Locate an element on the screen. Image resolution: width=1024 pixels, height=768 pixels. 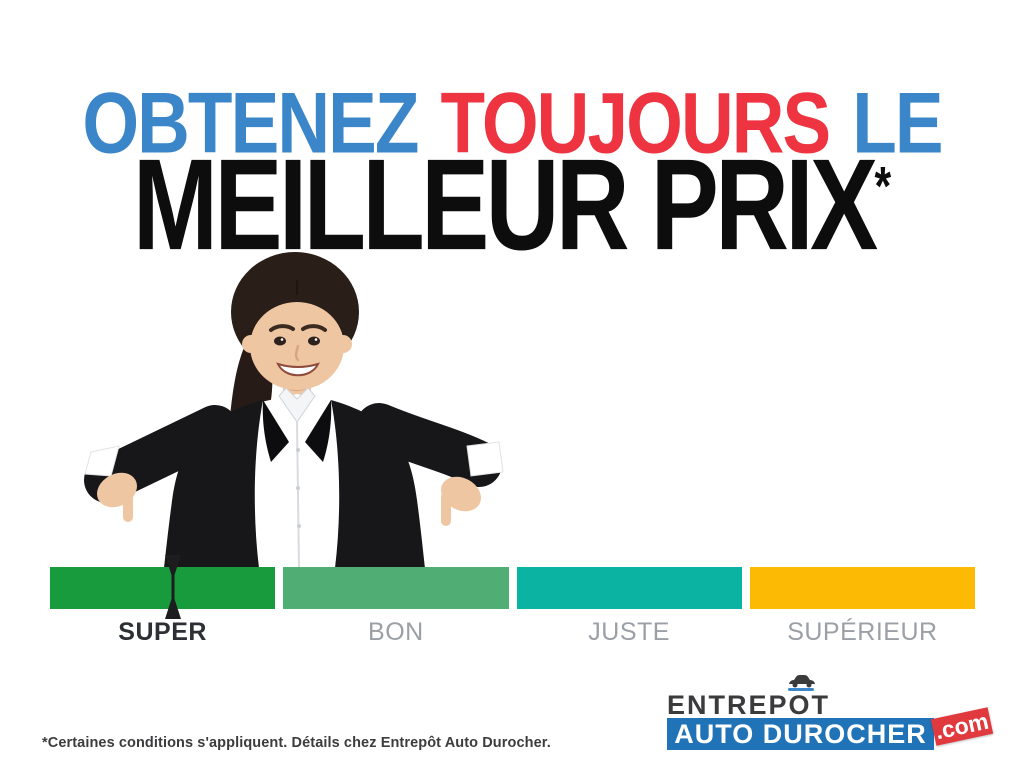
gauge-label-supérieur: SUPÉRIEUR is located at coordinates (862, 632).